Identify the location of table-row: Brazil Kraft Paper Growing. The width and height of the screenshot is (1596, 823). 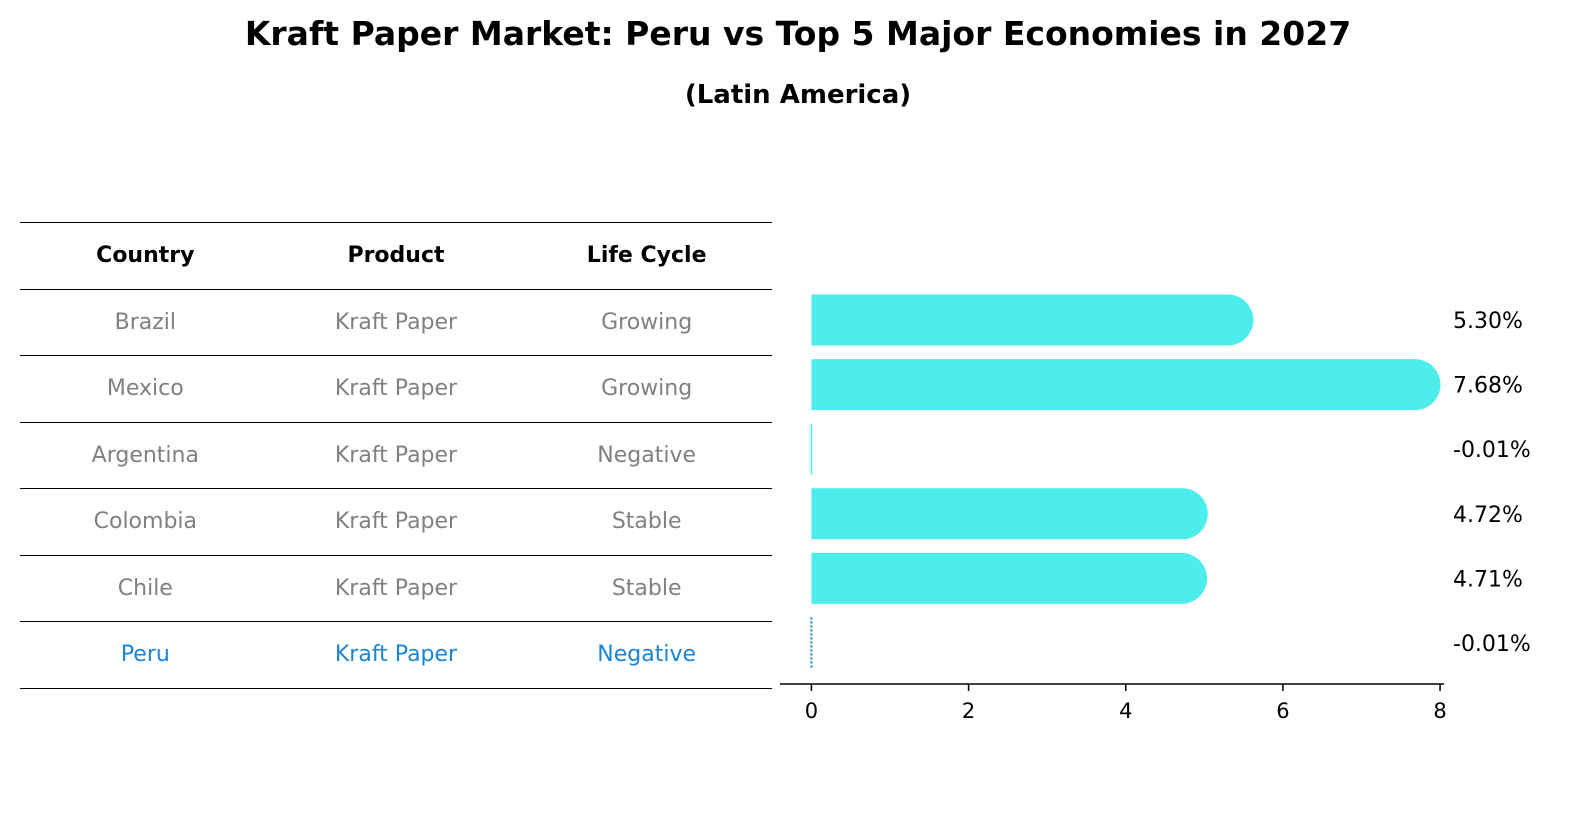
(396, 322).